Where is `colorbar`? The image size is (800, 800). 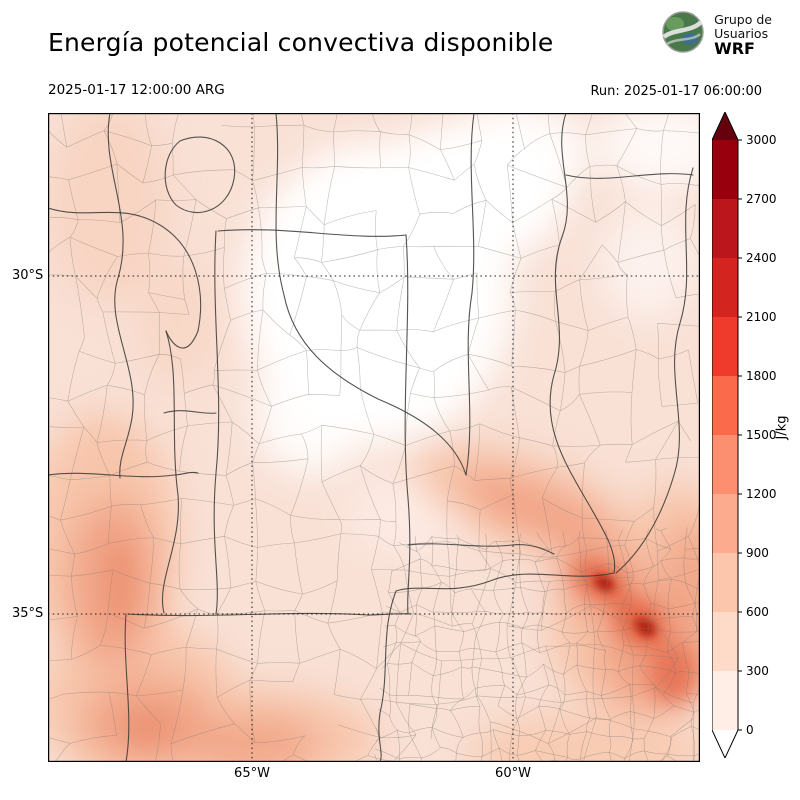 colorbar is located at coordinates (727, 435).